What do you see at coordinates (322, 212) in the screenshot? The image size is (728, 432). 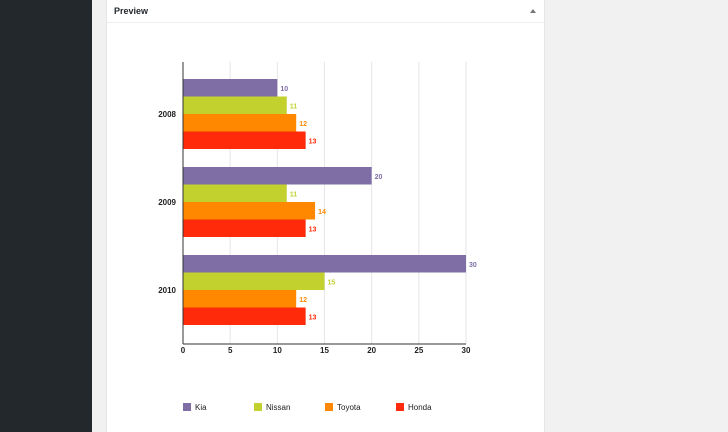 I see `data-label: 14` at bounding box center [322, 212].